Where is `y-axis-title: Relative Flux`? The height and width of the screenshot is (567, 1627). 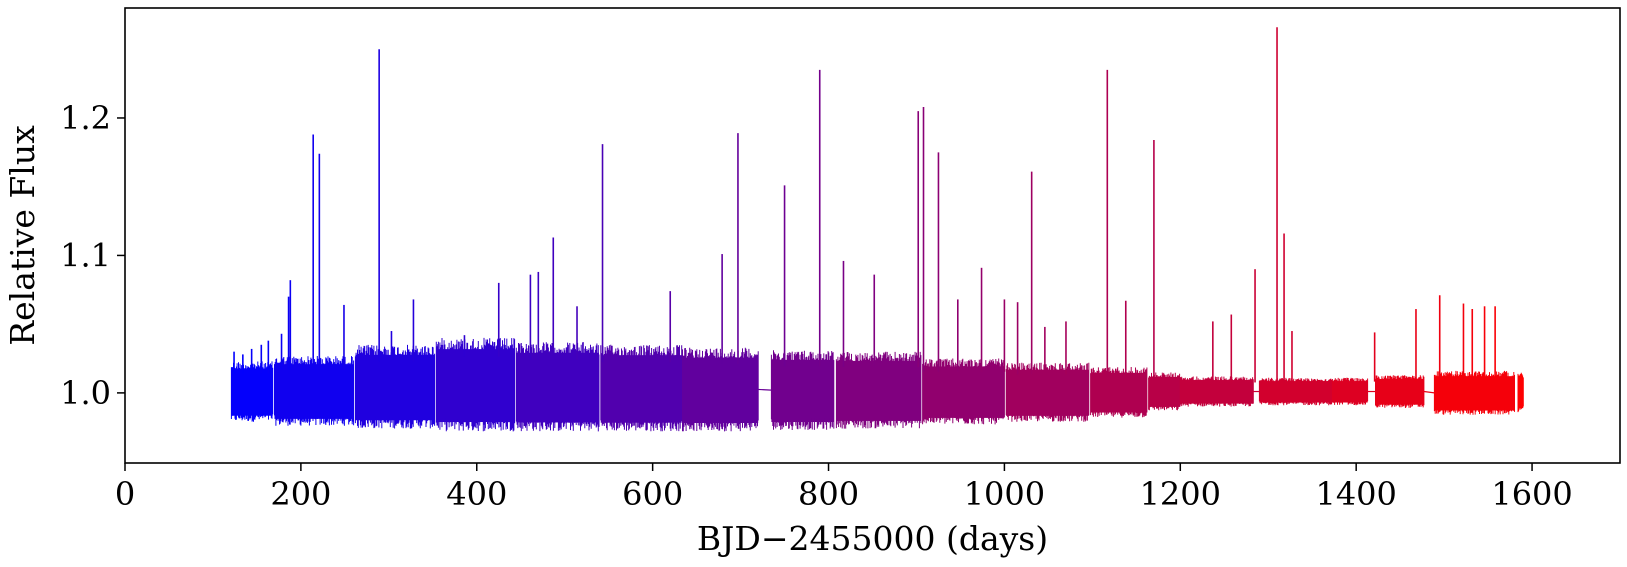
y-axis-title: Relative Flux is located at coordinates (22, 235).